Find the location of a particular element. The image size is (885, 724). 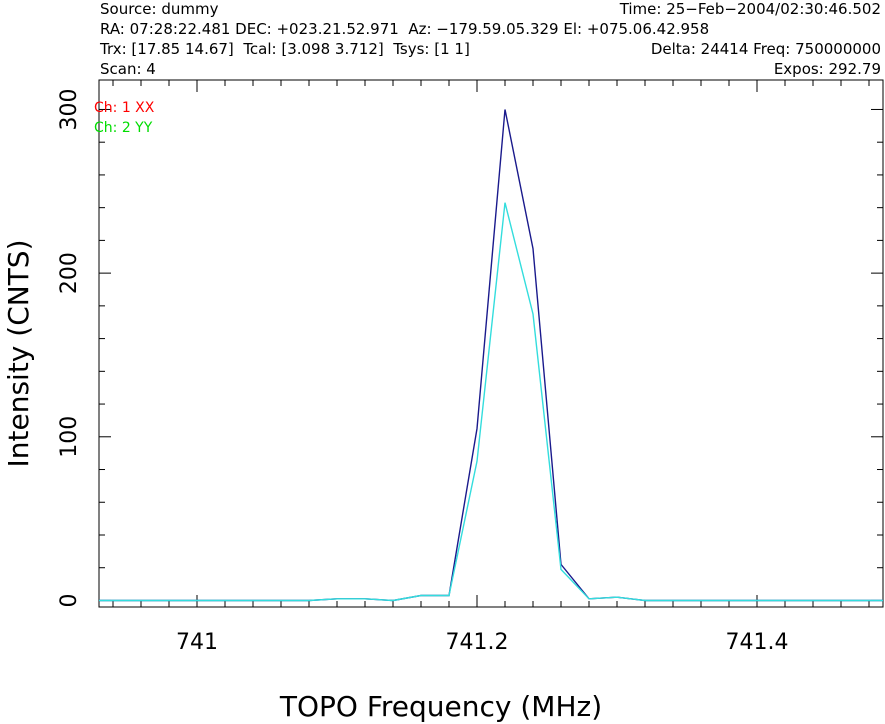

x-tick-label: 741 is located at coordinates (197, 642).